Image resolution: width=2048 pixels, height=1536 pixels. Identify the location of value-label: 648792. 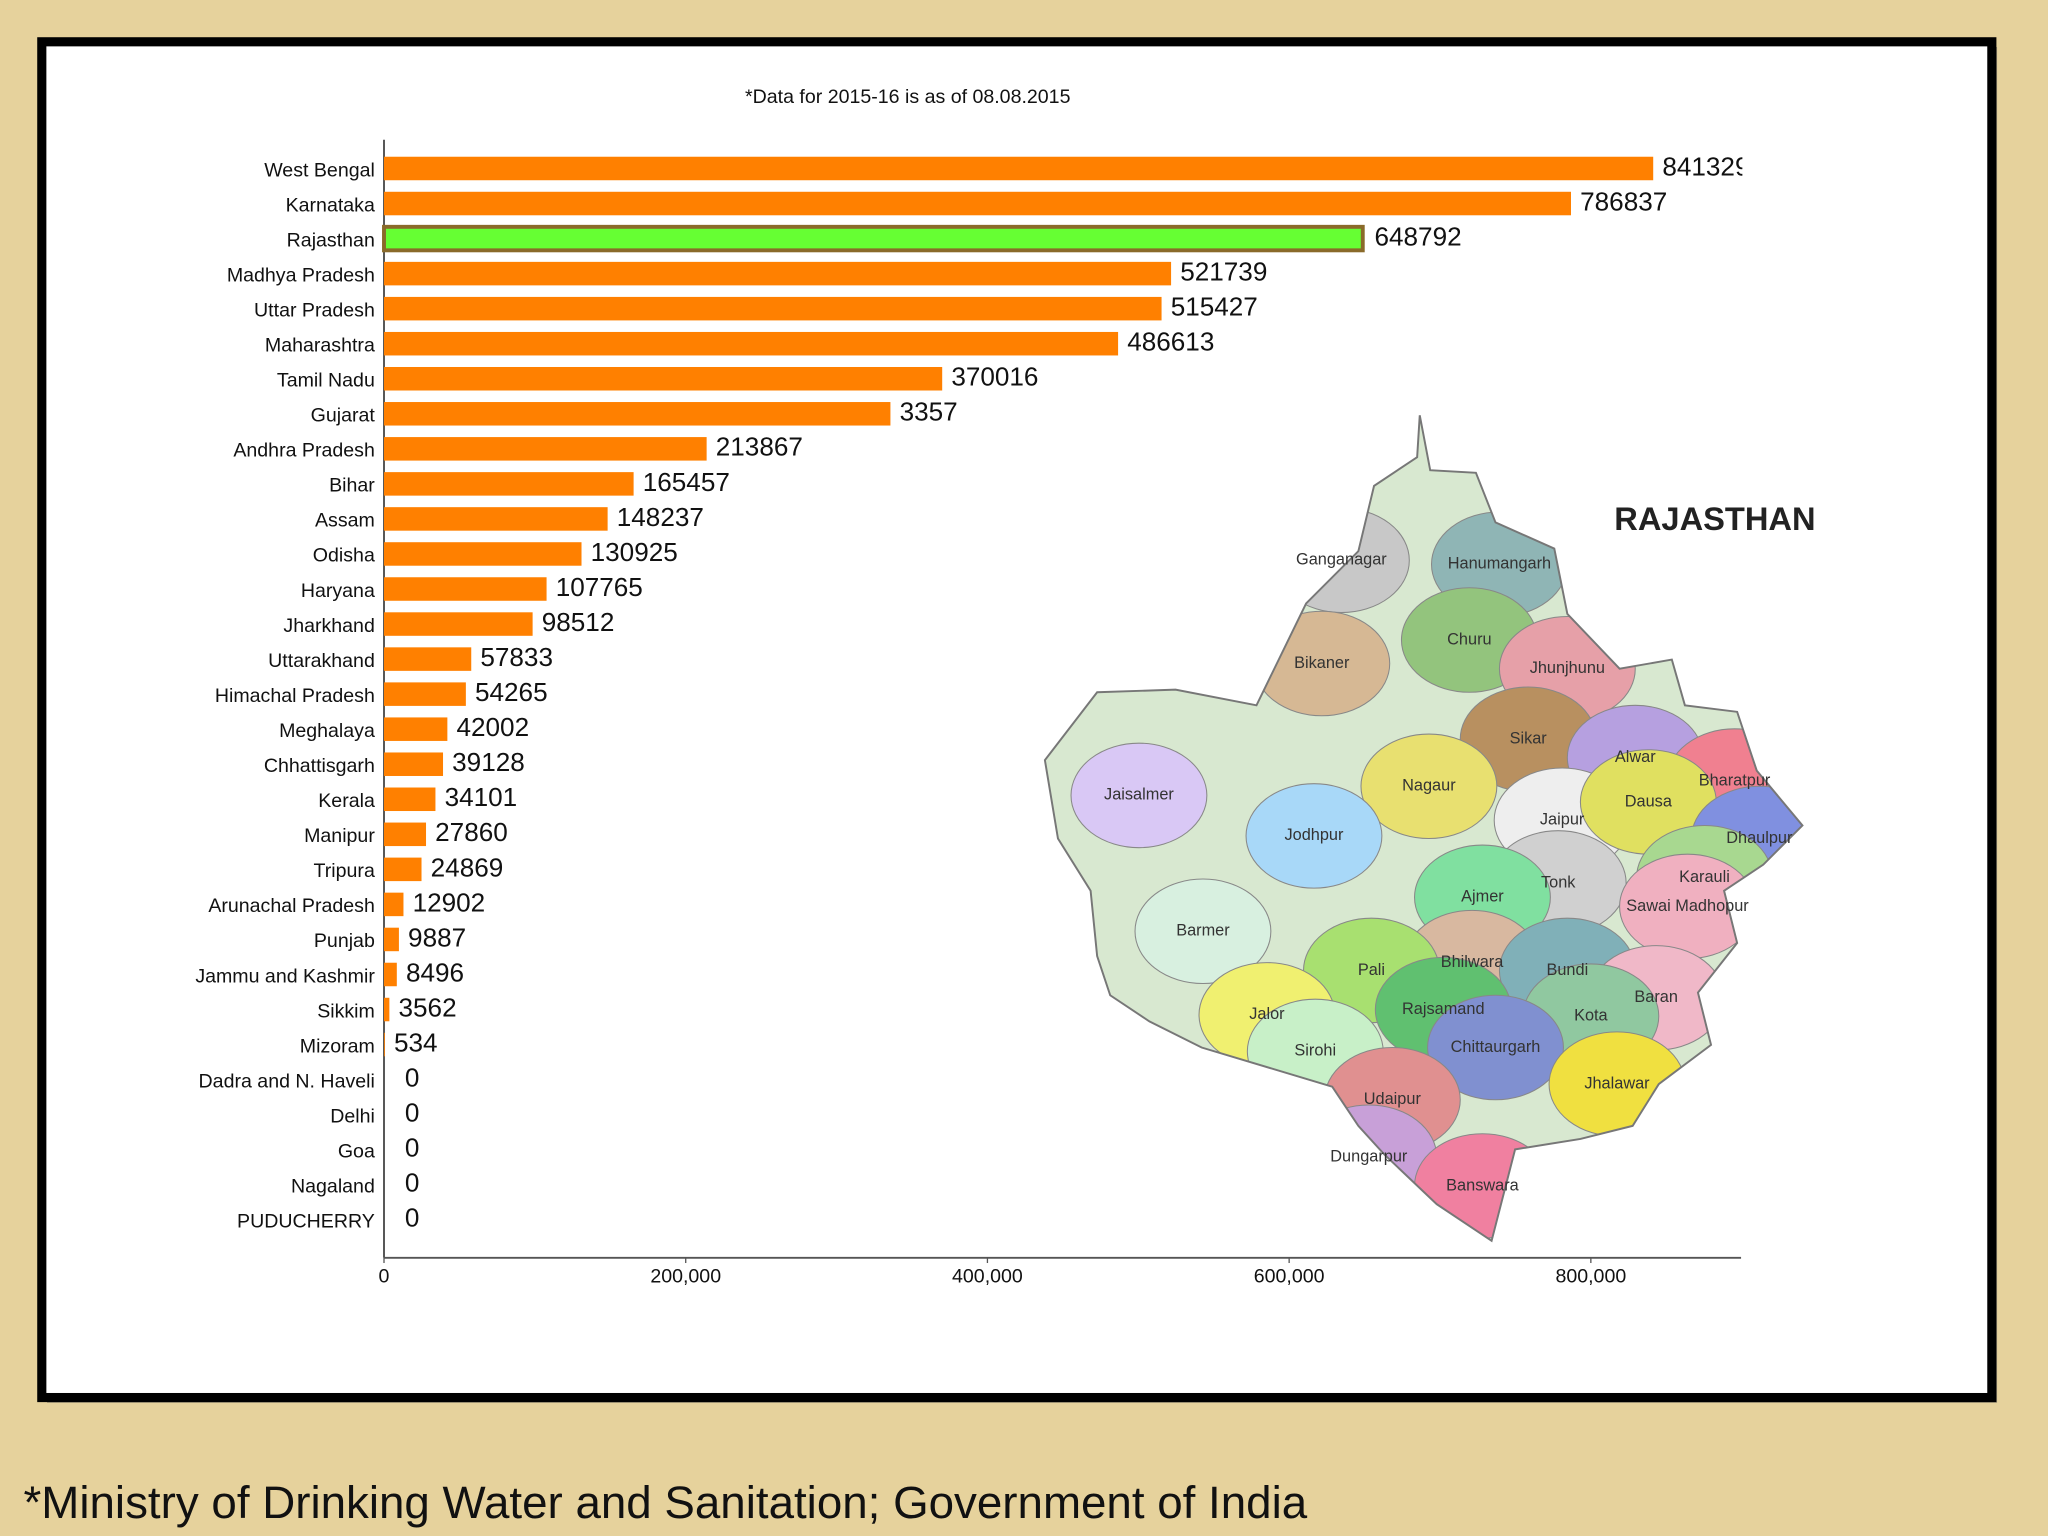
(1418, 236).